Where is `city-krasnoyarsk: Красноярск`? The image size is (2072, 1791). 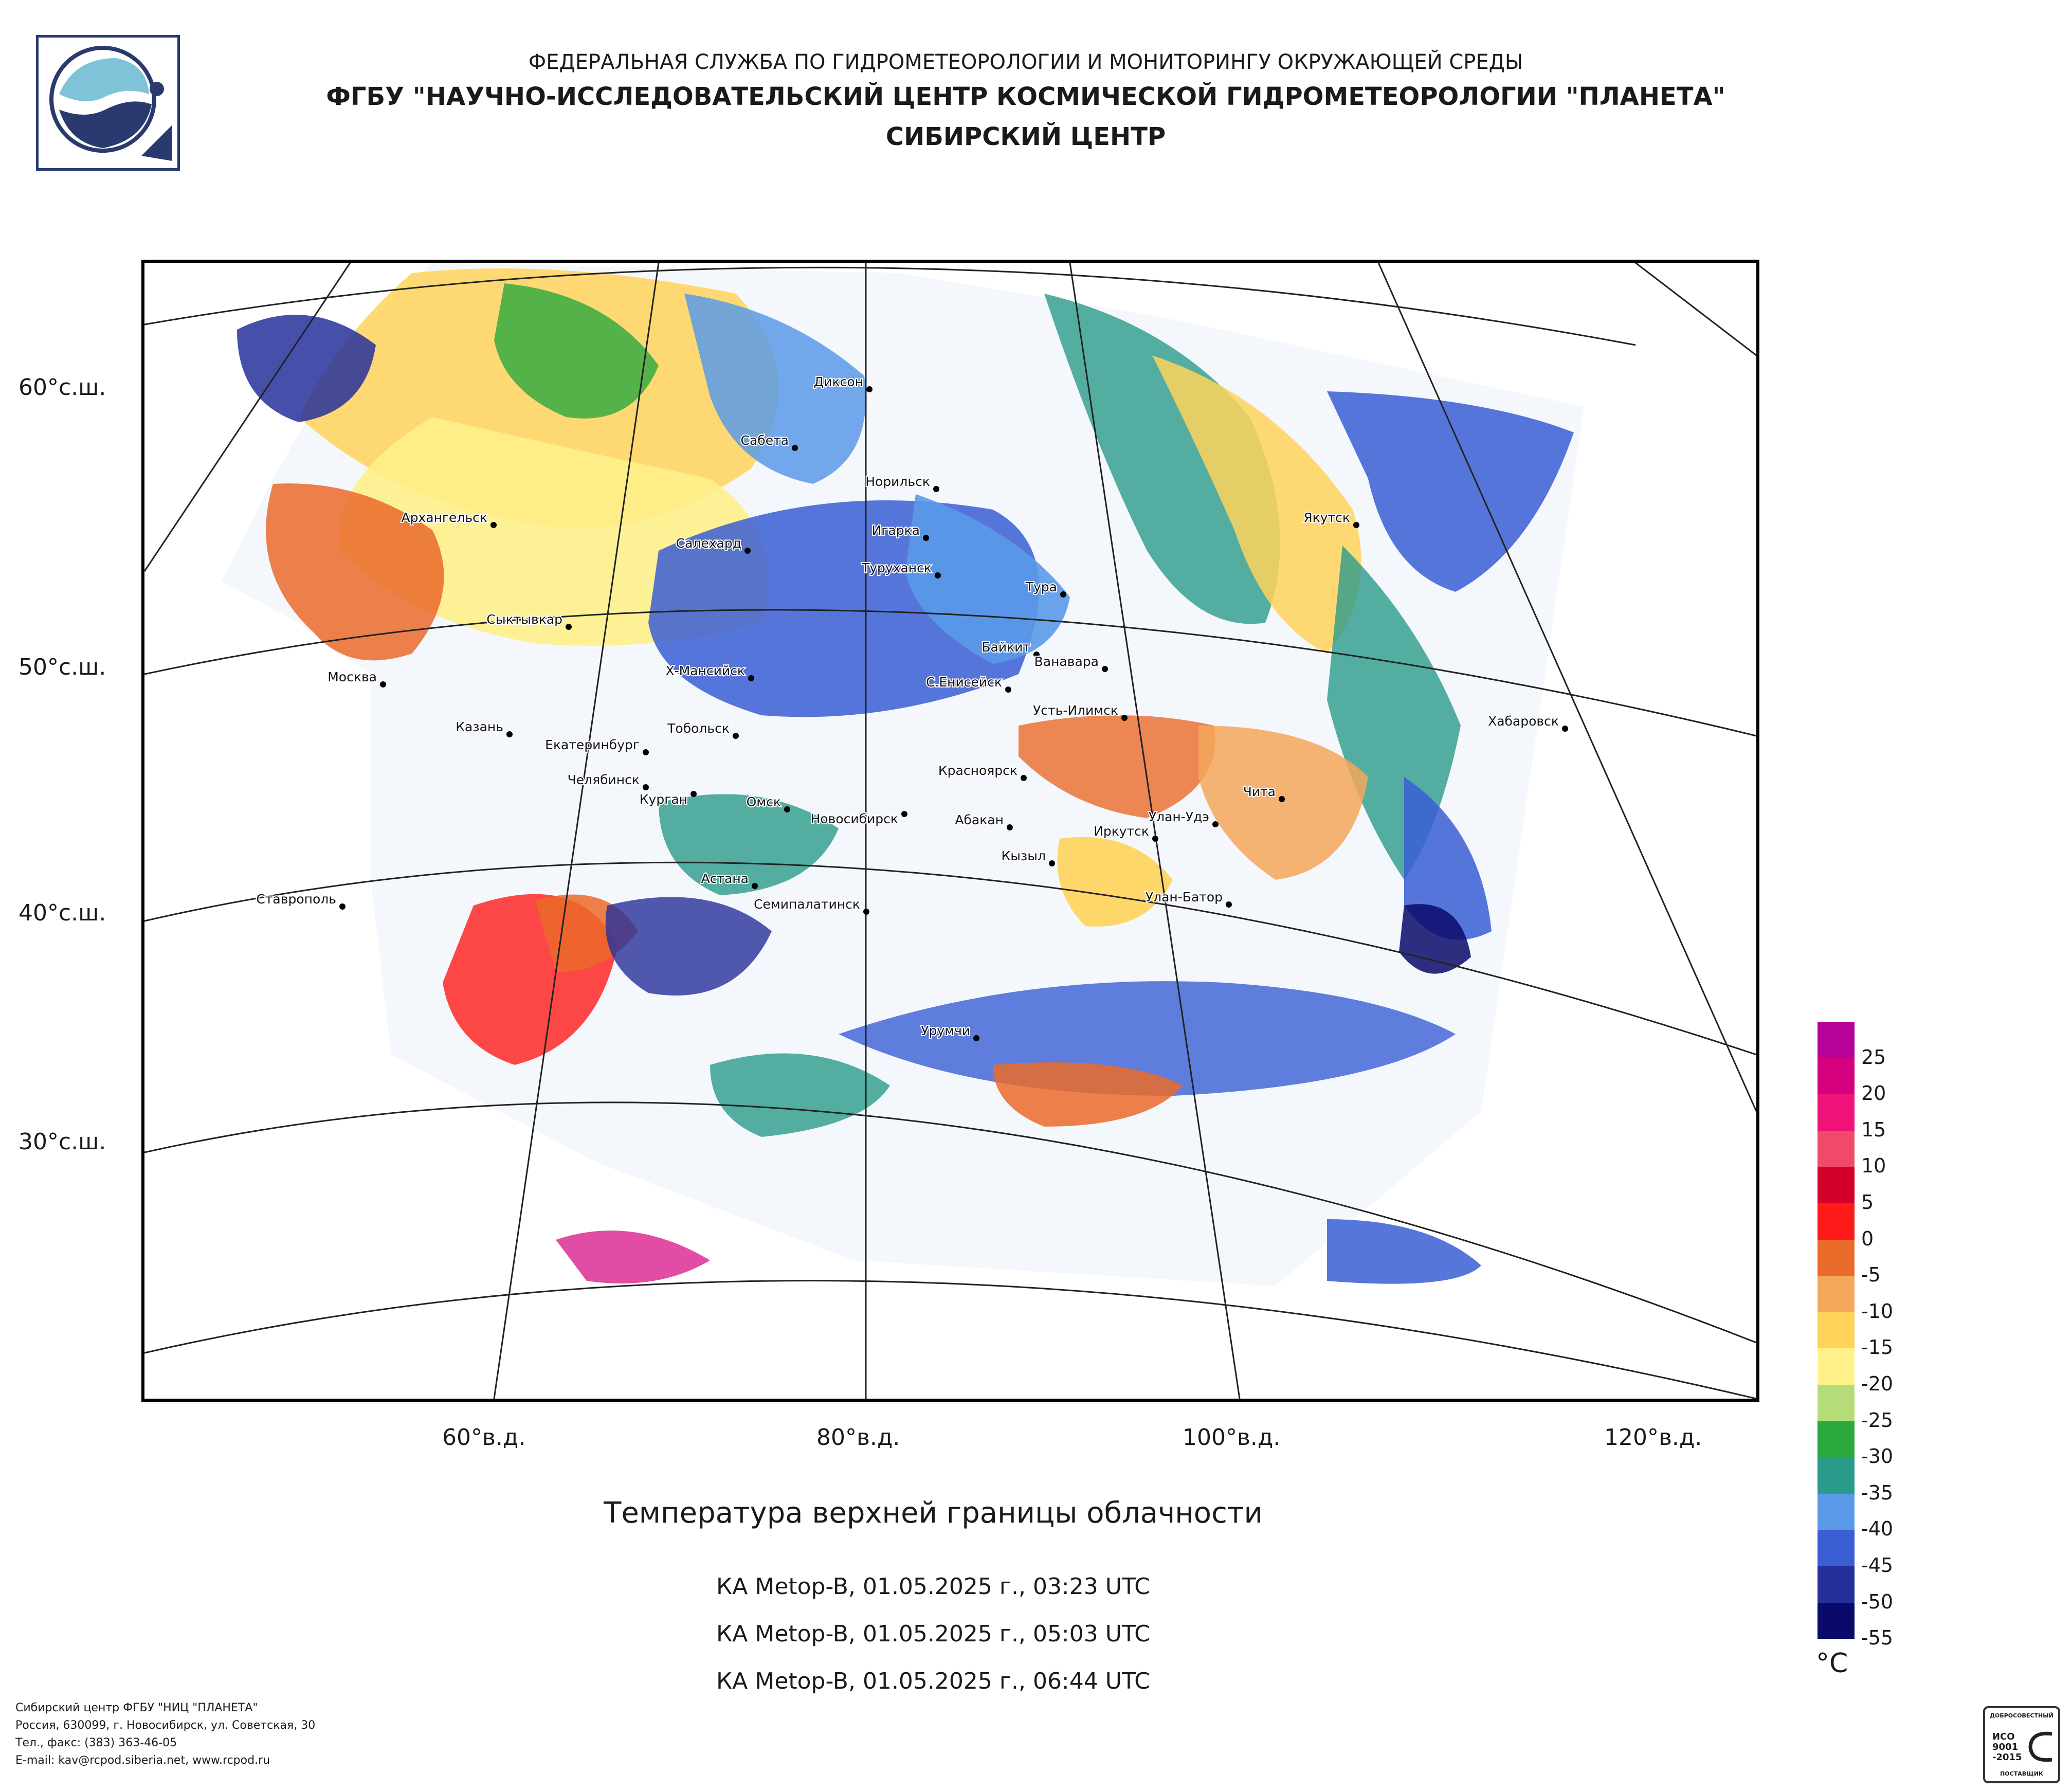
city-krasnoyarsk: Красноярск is located at coordinates (982, 771).